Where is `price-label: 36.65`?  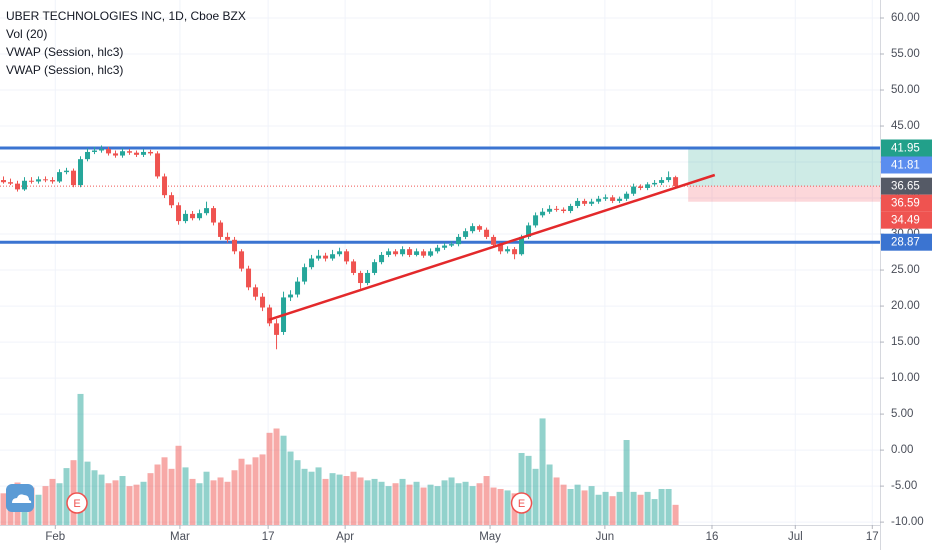
price-label: 36.65 is located at coordinates (905, 187).